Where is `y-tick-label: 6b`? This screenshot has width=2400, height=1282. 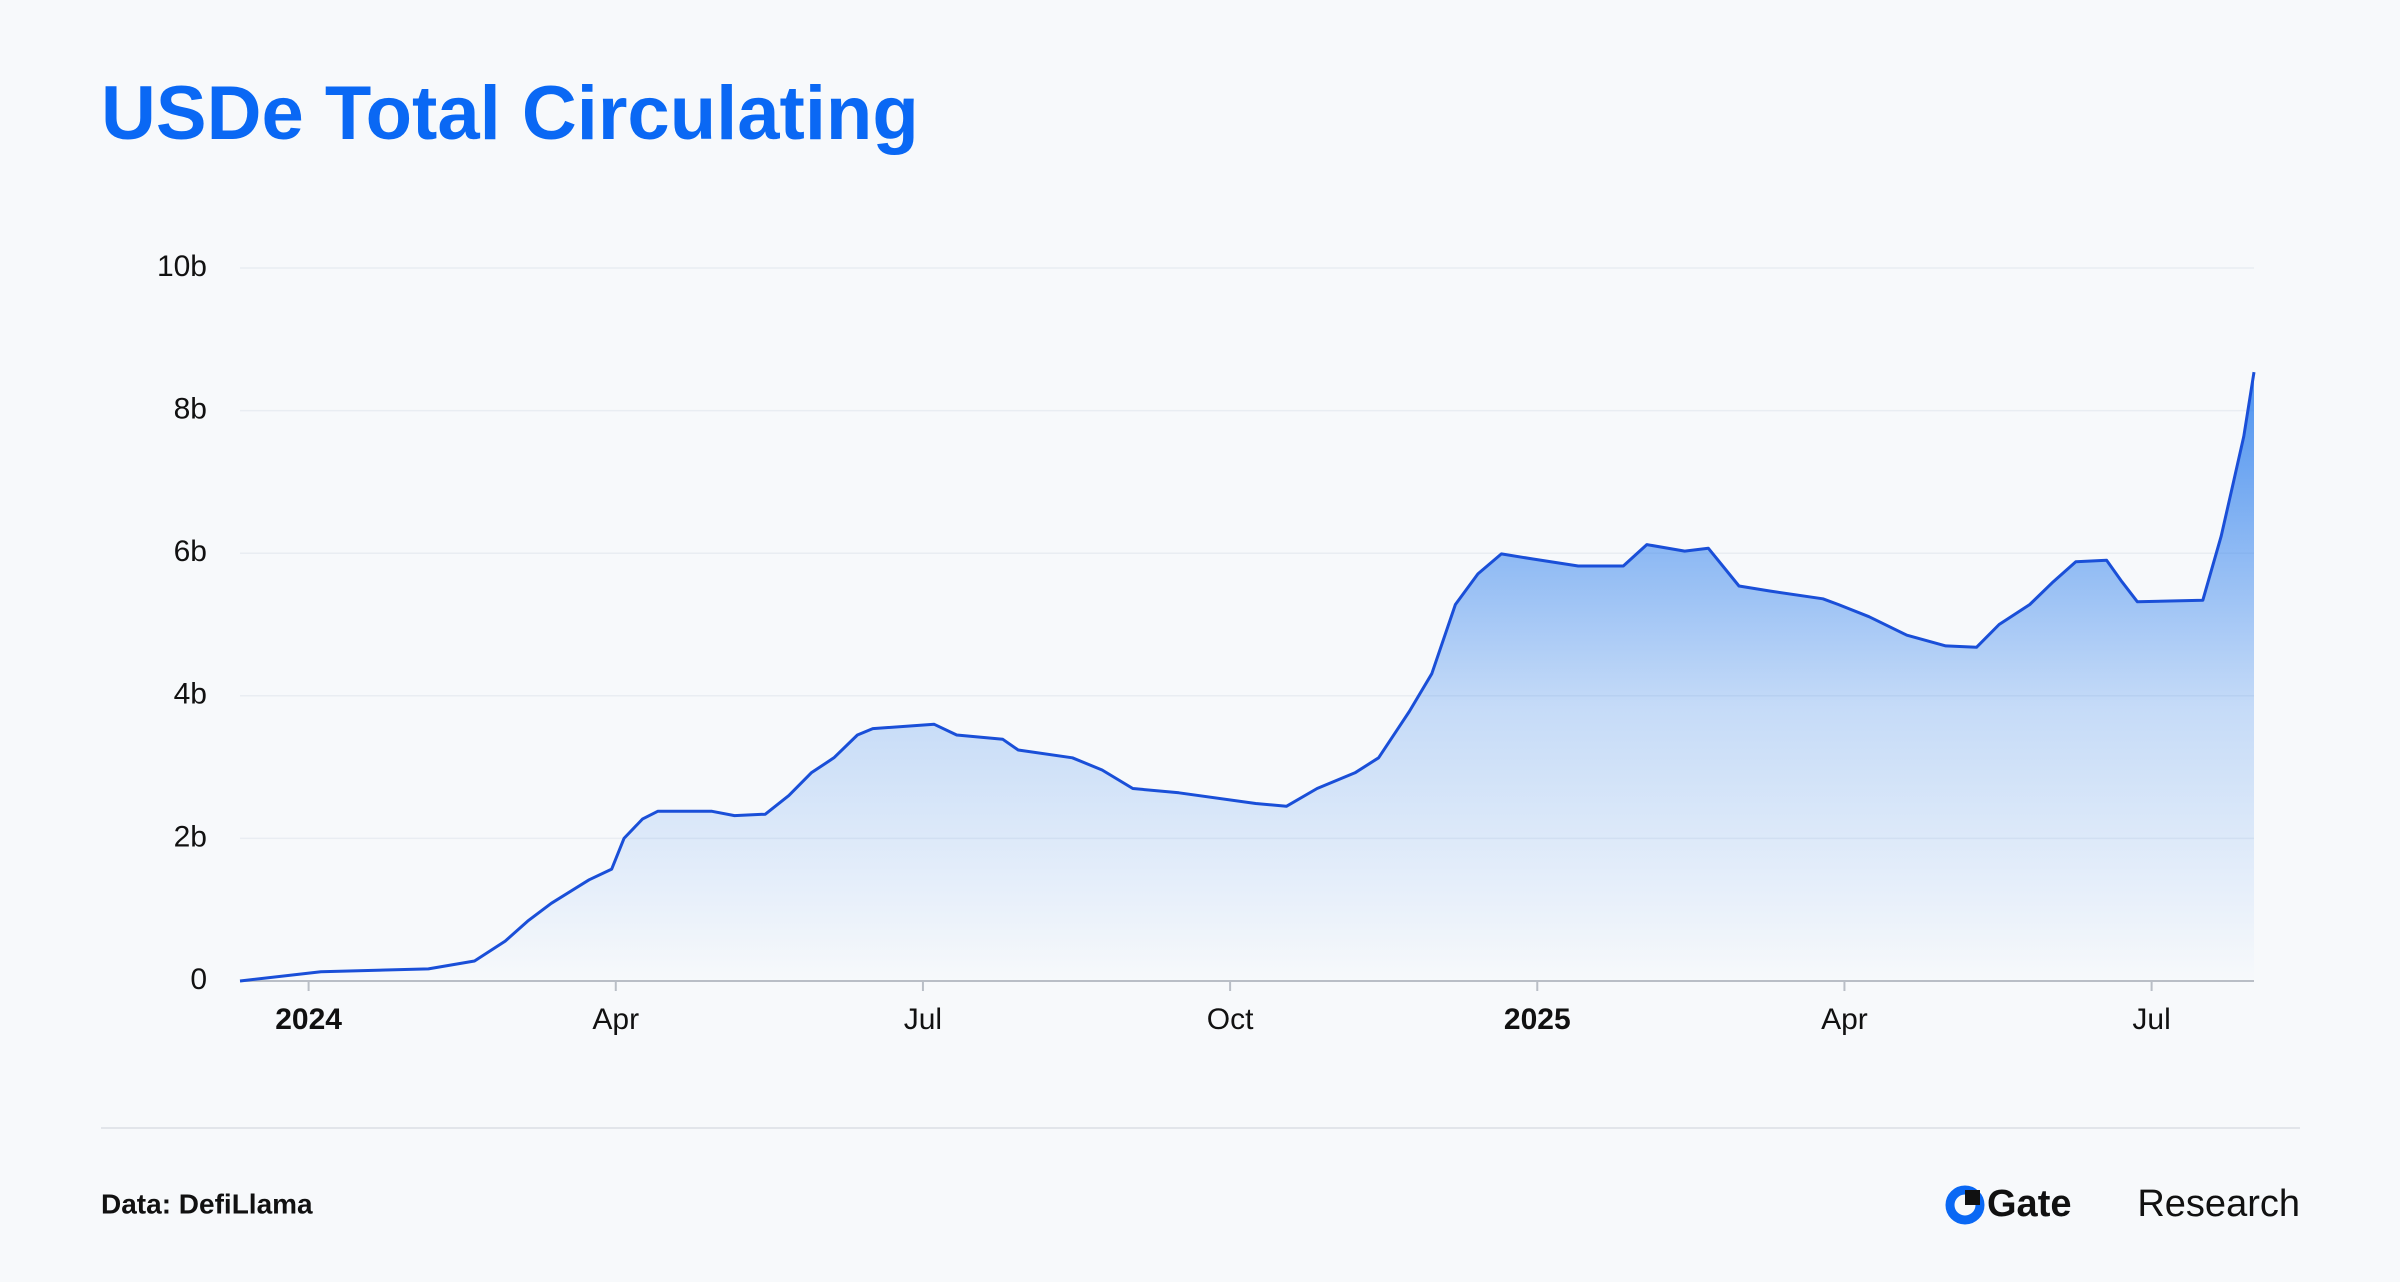
y-tick-label: 6b is located at coordinates (190, 551).